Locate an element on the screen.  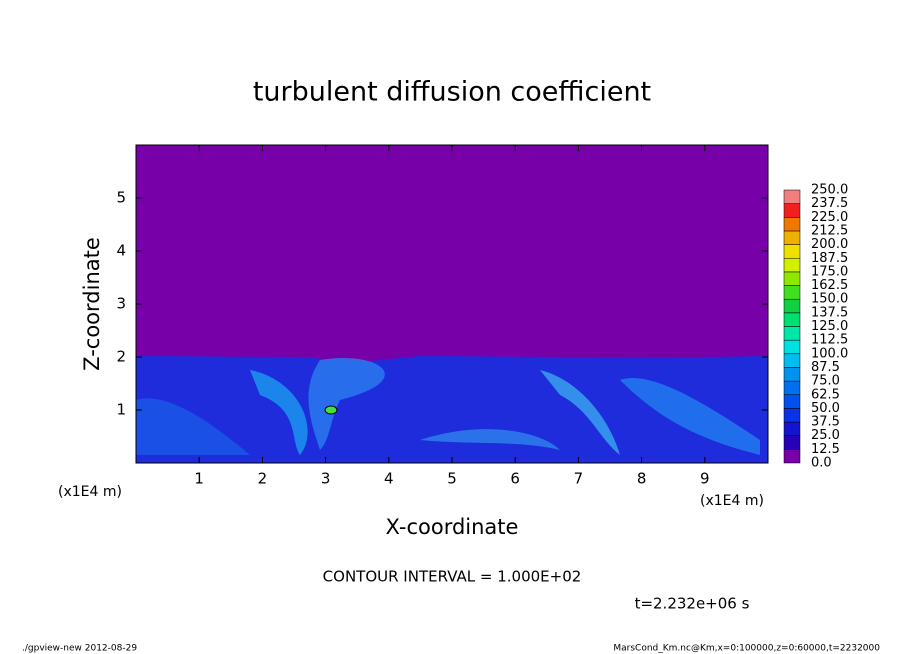
time-label: t=2.232e+06 s is located at coordinates (692, 604).